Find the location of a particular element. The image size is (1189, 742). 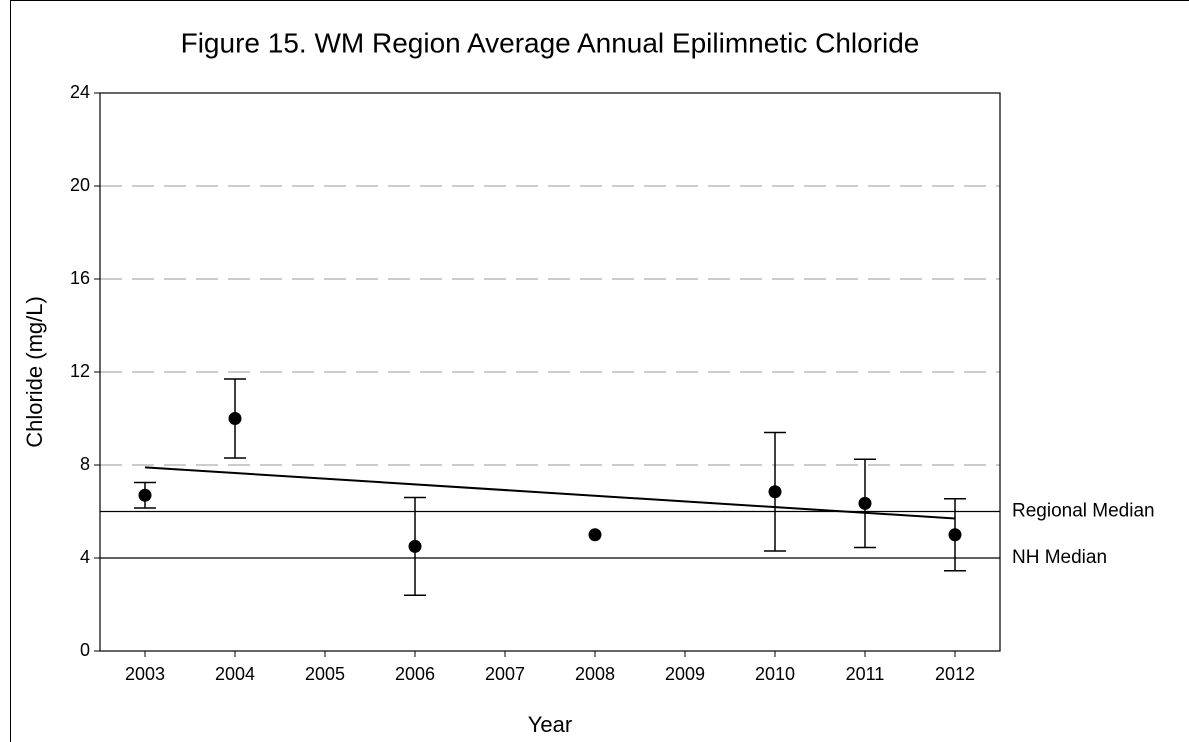

x-tick-label: 2012 is located at coordinates (955, 674).